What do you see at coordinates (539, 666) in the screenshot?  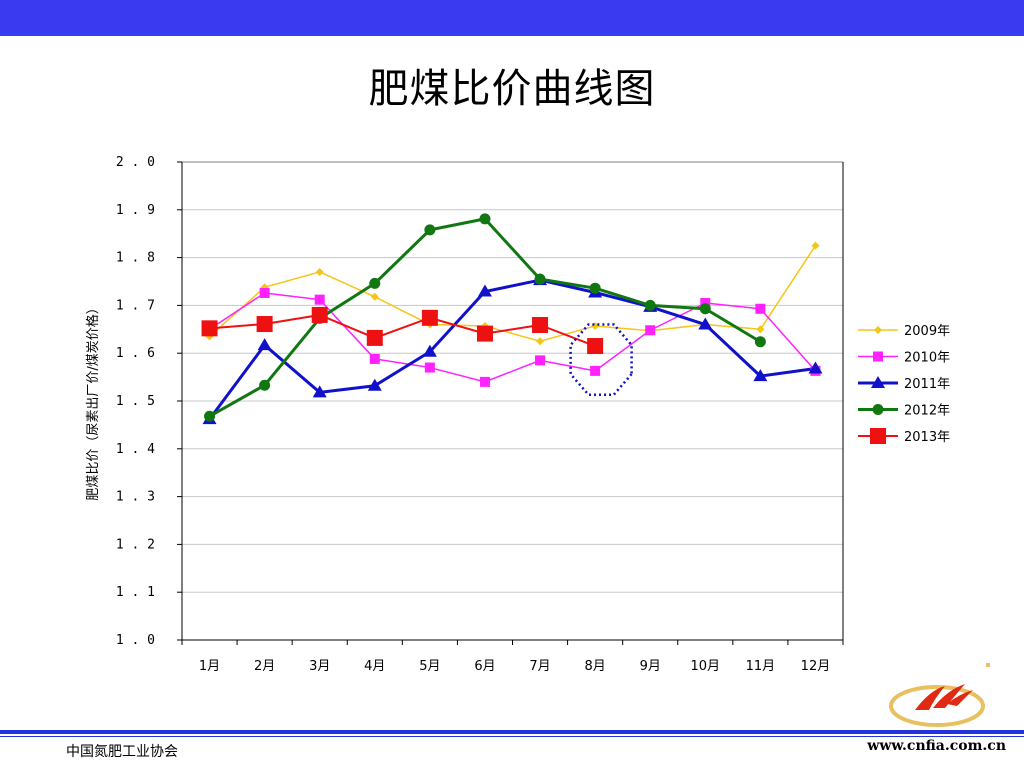 I see `x-tick-label: 7月` at bounding box center [539, 666].